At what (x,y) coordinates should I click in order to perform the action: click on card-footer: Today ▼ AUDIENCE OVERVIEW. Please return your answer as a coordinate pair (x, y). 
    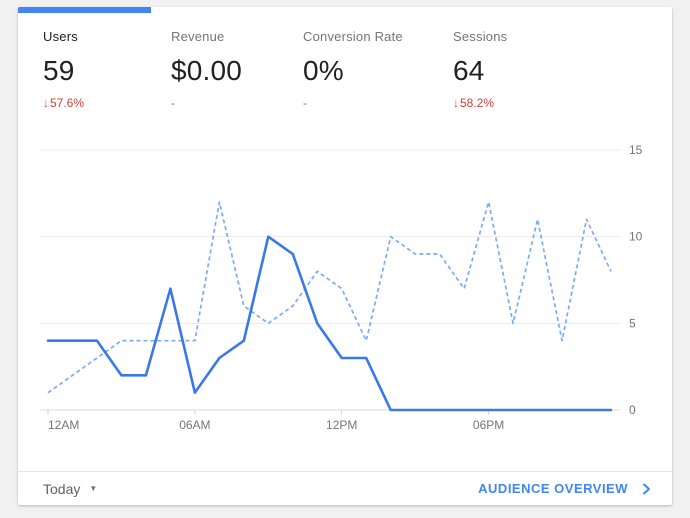
    Looking at the image, I should click on (345, 488).